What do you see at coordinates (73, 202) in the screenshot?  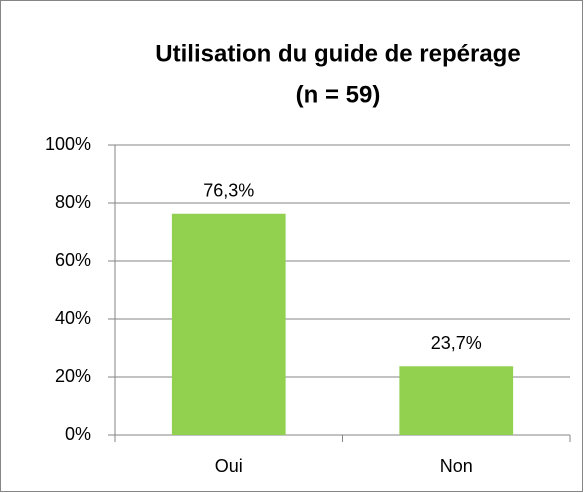 I see `y-tick-label: 80%` at bounding box center [73, 202].